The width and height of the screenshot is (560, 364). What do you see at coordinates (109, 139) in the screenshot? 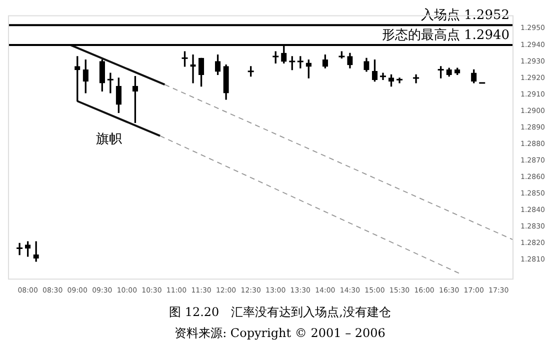
I see `annotation: 旗帜` at bounding box center [109, 139].